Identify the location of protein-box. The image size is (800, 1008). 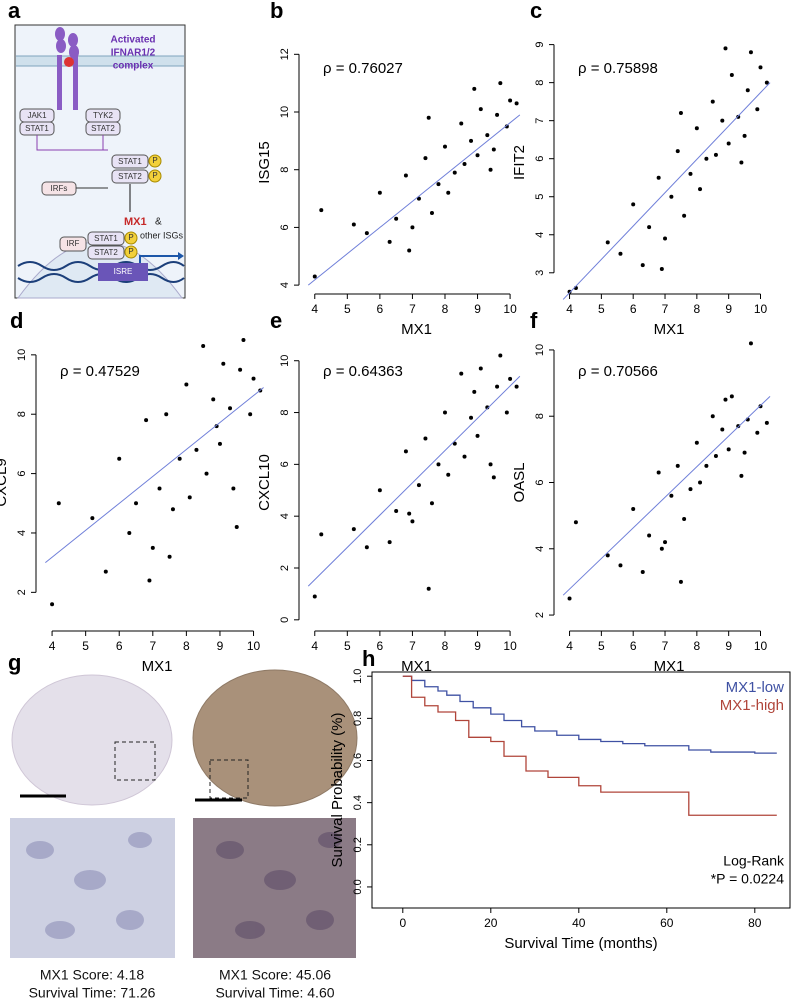
(130, 176).